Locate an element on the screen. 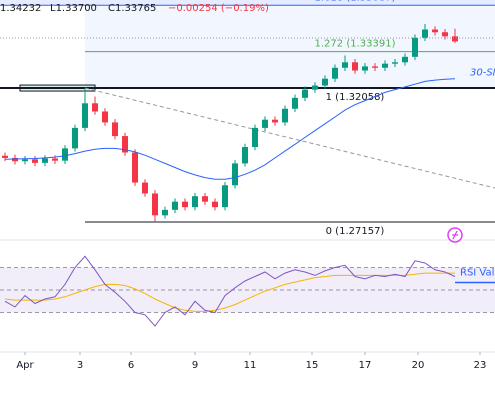 The image size is (495, 400). x-tick-label: 3 is located at coordinates (80, 365).